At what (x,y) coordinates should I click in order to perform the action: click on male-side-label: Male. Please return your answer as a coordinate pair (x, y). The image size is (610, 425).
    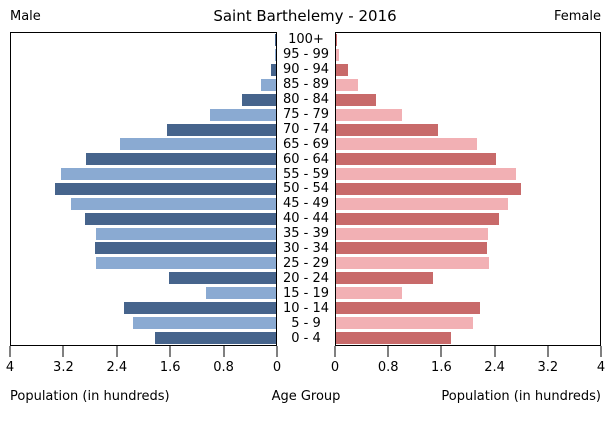
    Looking at the image, I should click on (25, 16).